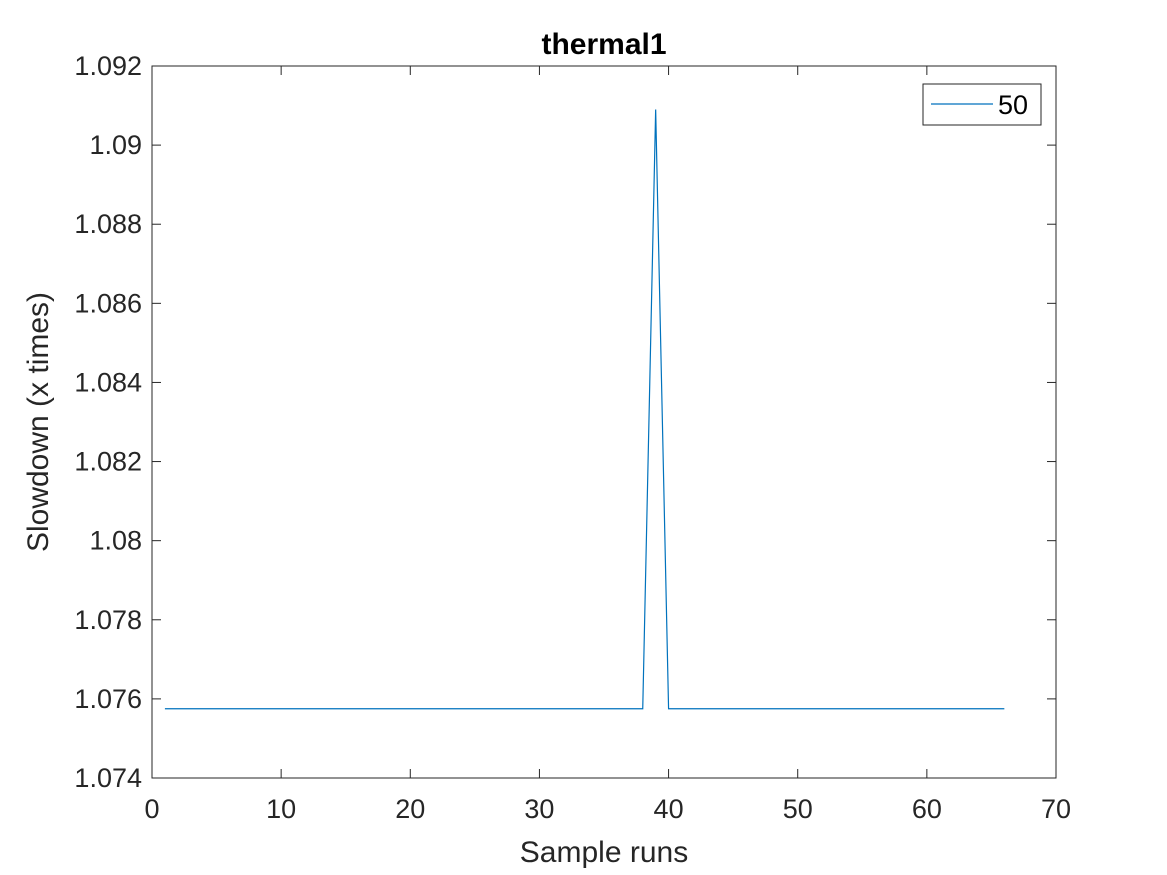 The image size is (1167, 875). What do you see at coordinates (927, 809) in the screenshot?
I see `x-tick-label: 60` at bounding box center [927, 809].